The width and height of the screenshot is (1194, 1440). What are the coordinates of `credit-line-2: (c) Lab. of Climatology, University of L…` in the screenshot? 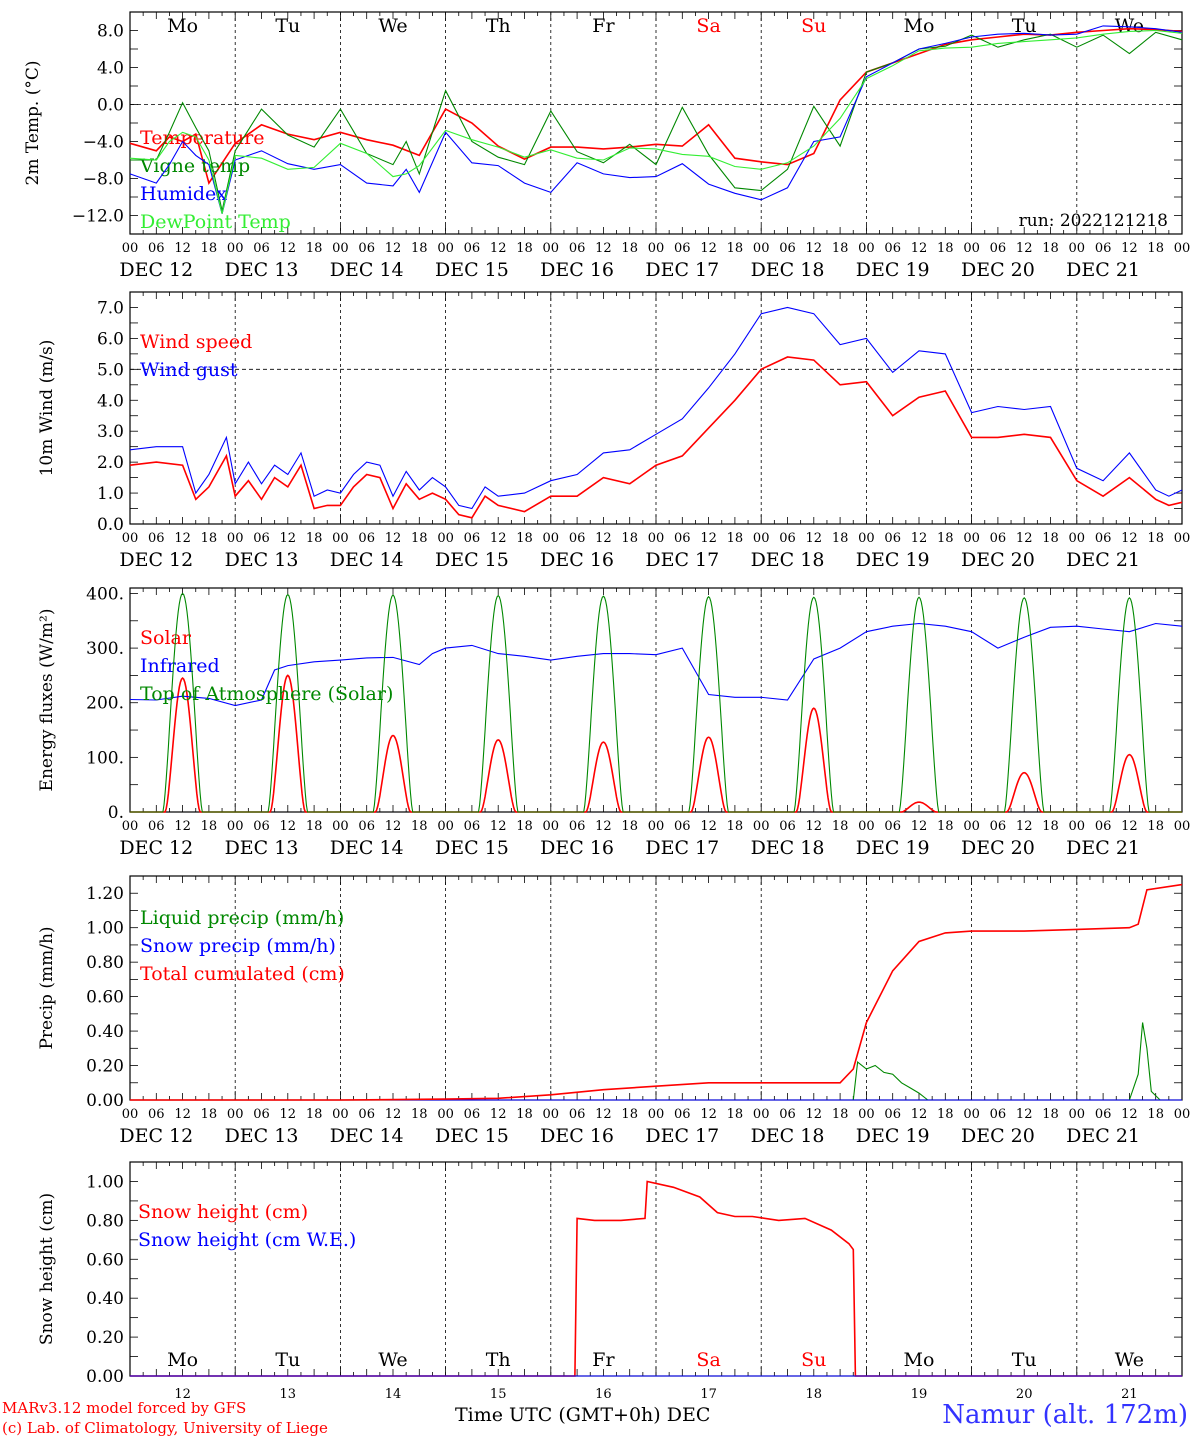 It's located at (165, 1428).